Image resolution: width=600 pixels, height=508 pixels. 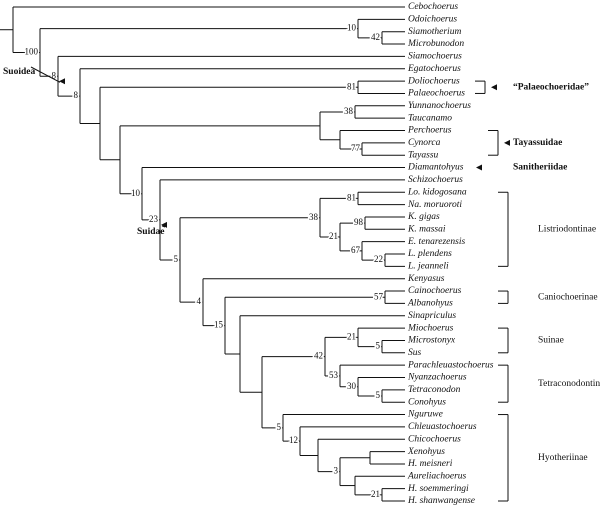 I want to click on node-label: Suidae, so click(x=150, y=232).